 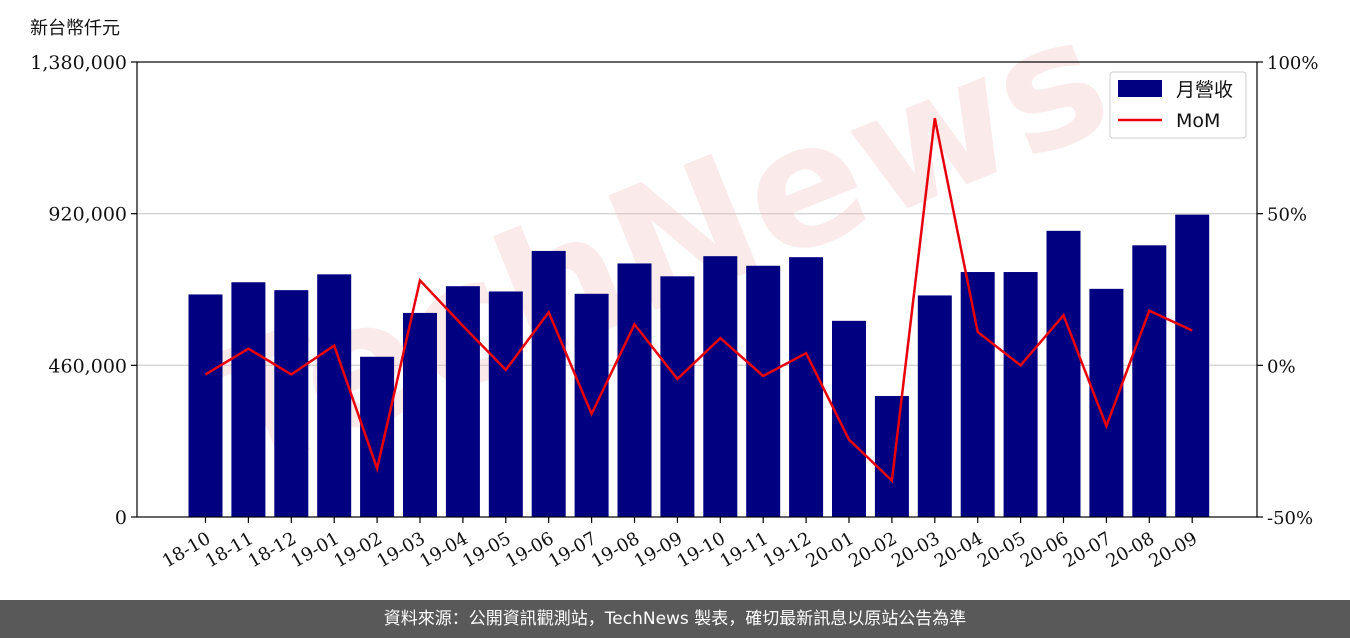 What do you see at coordinates (75, 28) in the screenshot?
I see `y-axis-unit-label: 新台幣仟元` at bounding box center [75, 28].